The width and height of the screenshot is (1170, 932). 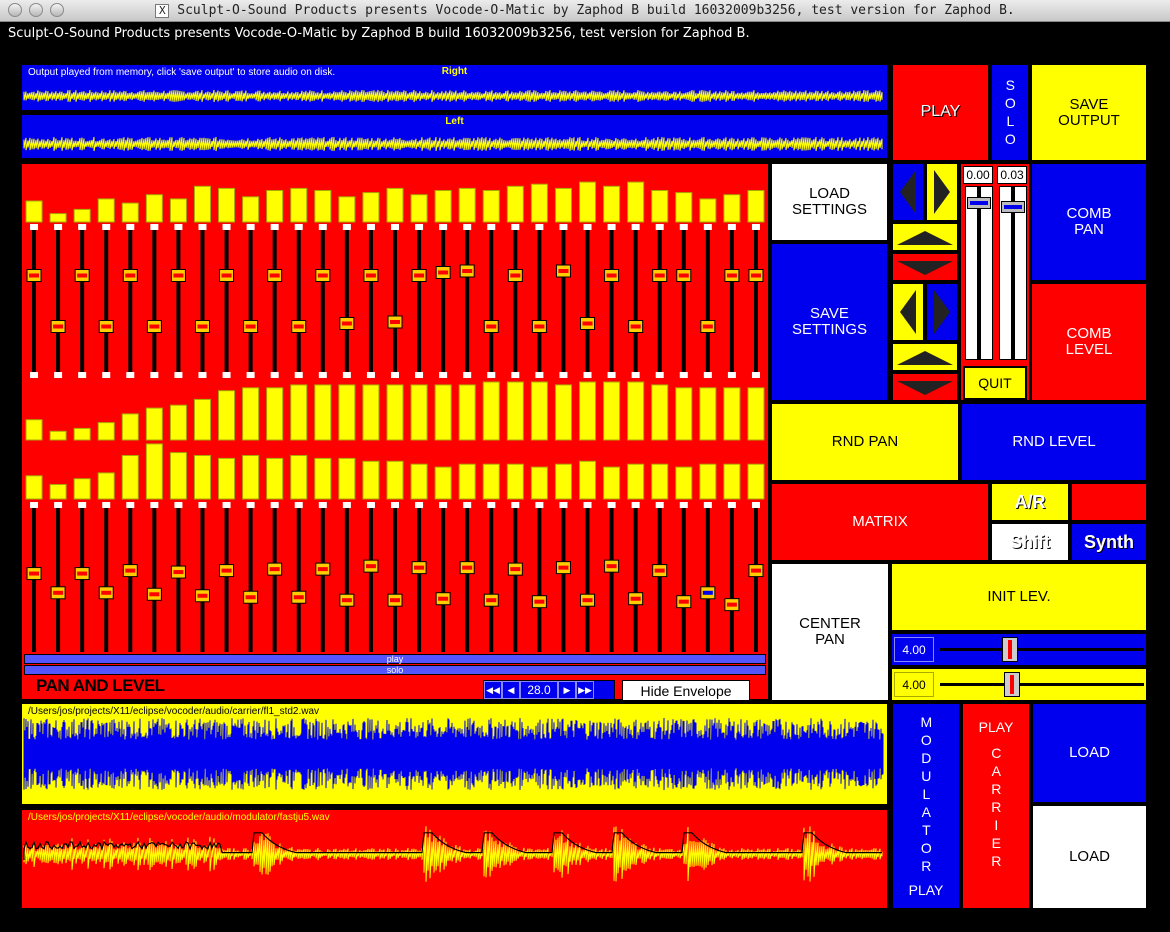 I want to click on init-slider-1: 4.00, so click(x=1019, y=649).